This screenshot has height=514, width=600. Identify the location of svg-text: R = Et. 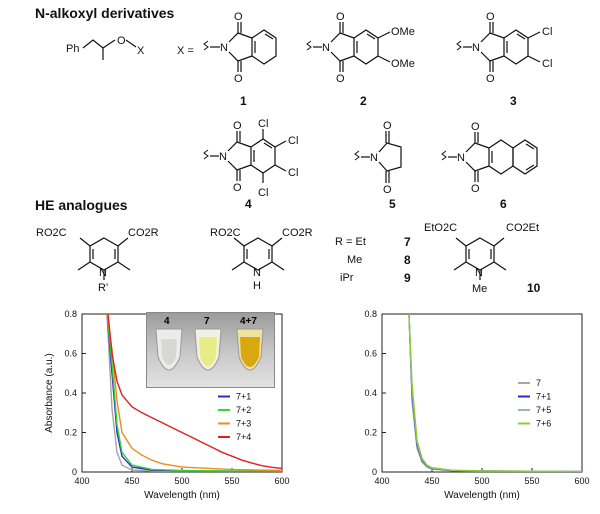
(350, 242).